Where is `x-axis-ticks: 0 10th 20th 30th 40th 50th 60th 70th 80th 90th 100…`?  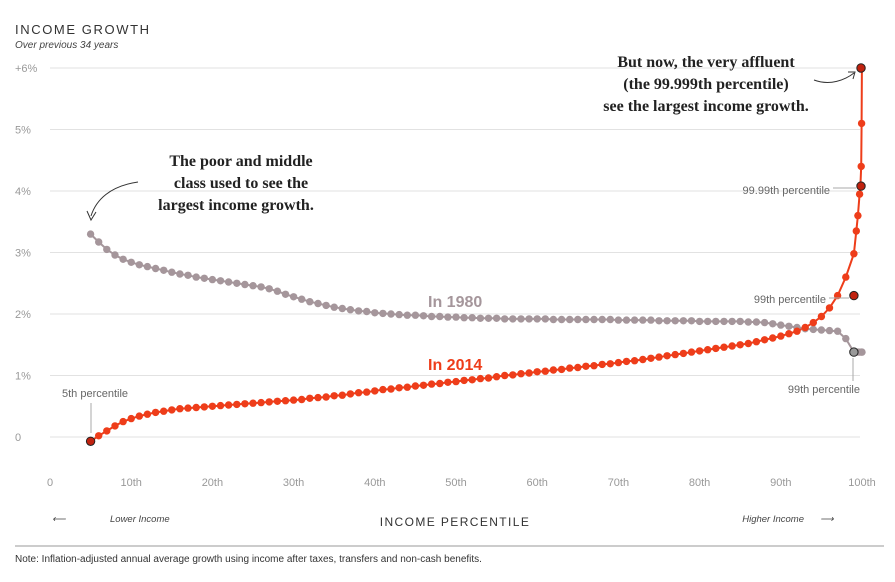
x-axis-ticks: 0 10th 20th 30th 40th 50th 60th 70th 80th 90th 100… is located at coordinates (461, 483).